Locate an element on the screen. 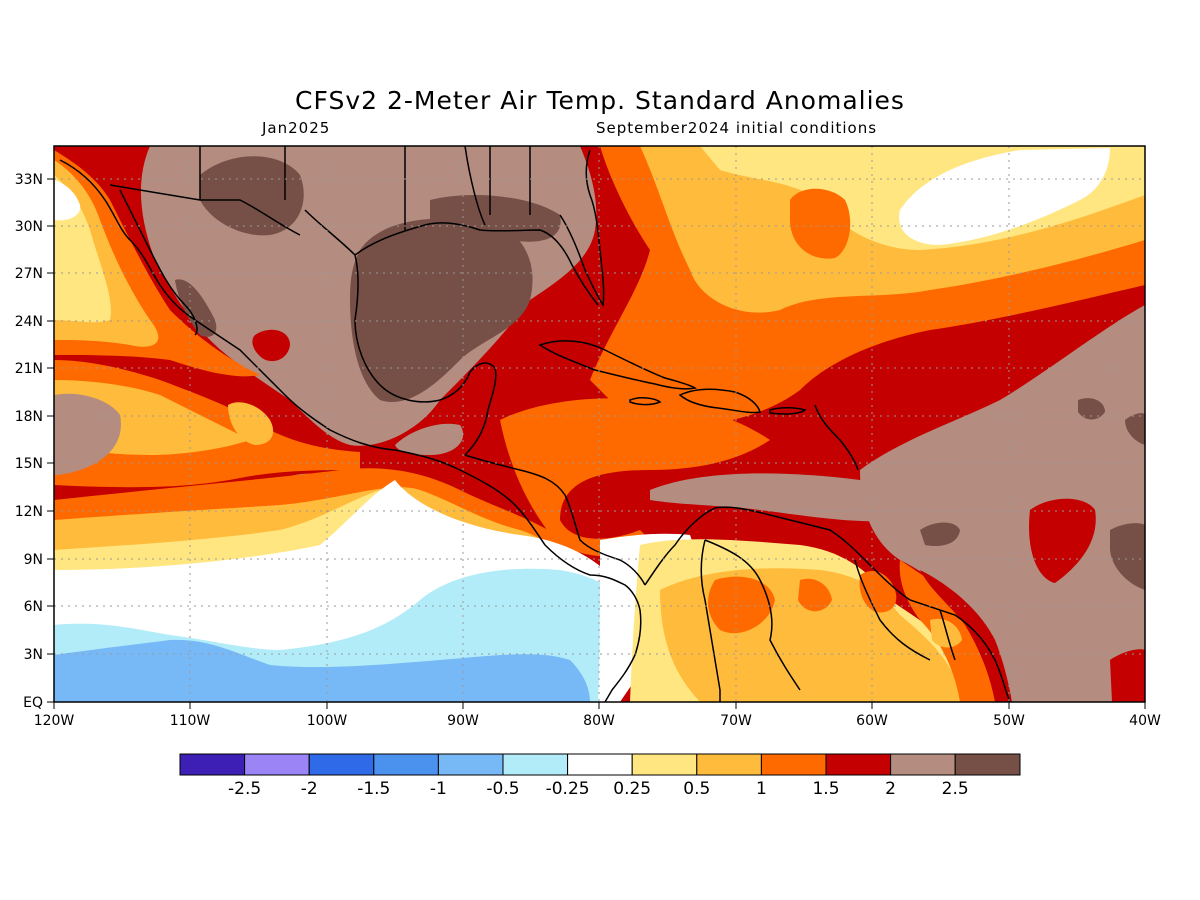 This screenshot has height=900, width=1200. field-sa-orange2 is located at coordinates (815, 595).